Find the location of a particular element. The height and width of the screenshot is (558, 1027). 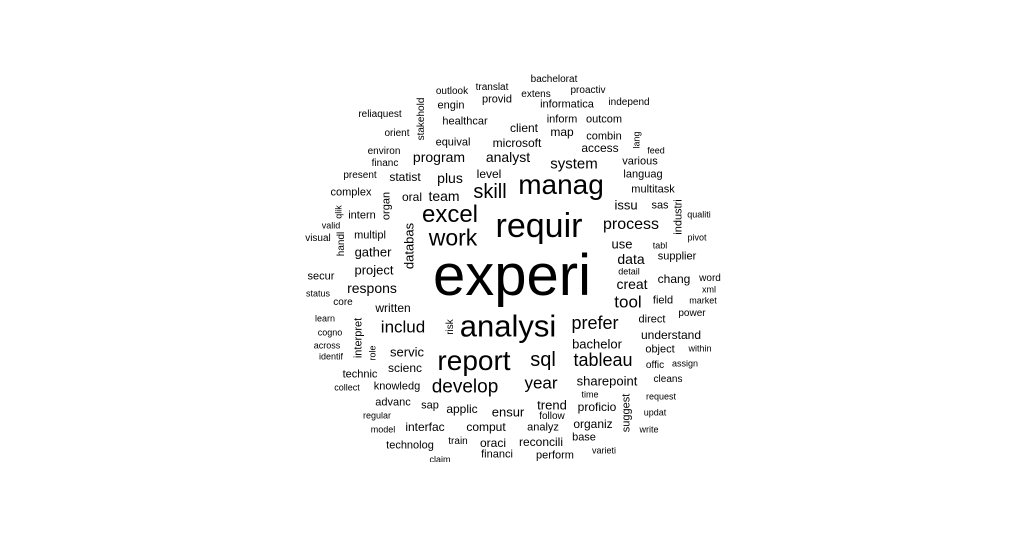

word-power: power is located at coordinates (692, 313).